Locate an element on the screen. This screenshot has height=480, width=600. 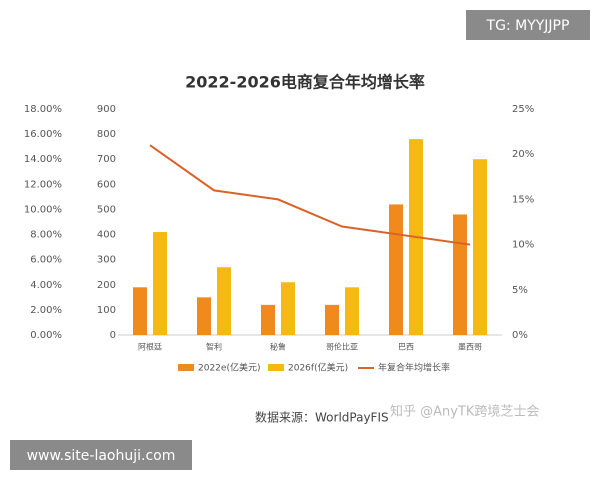
overlay-text: TG: MYYJJPP is located at coordinates (528, 26).